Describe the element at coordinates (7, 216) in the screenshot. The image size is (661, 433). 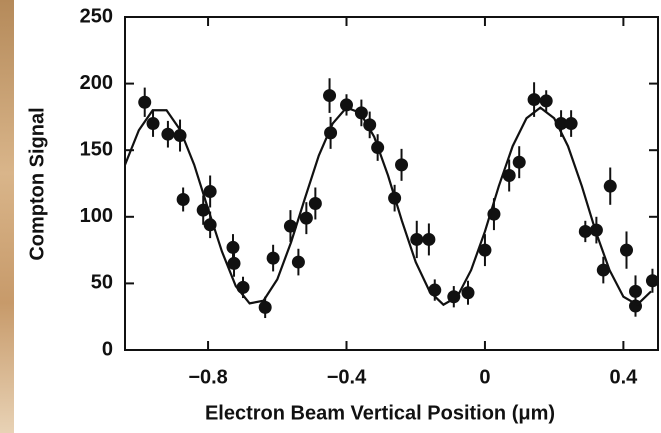
I see `photo-edge` at that location.